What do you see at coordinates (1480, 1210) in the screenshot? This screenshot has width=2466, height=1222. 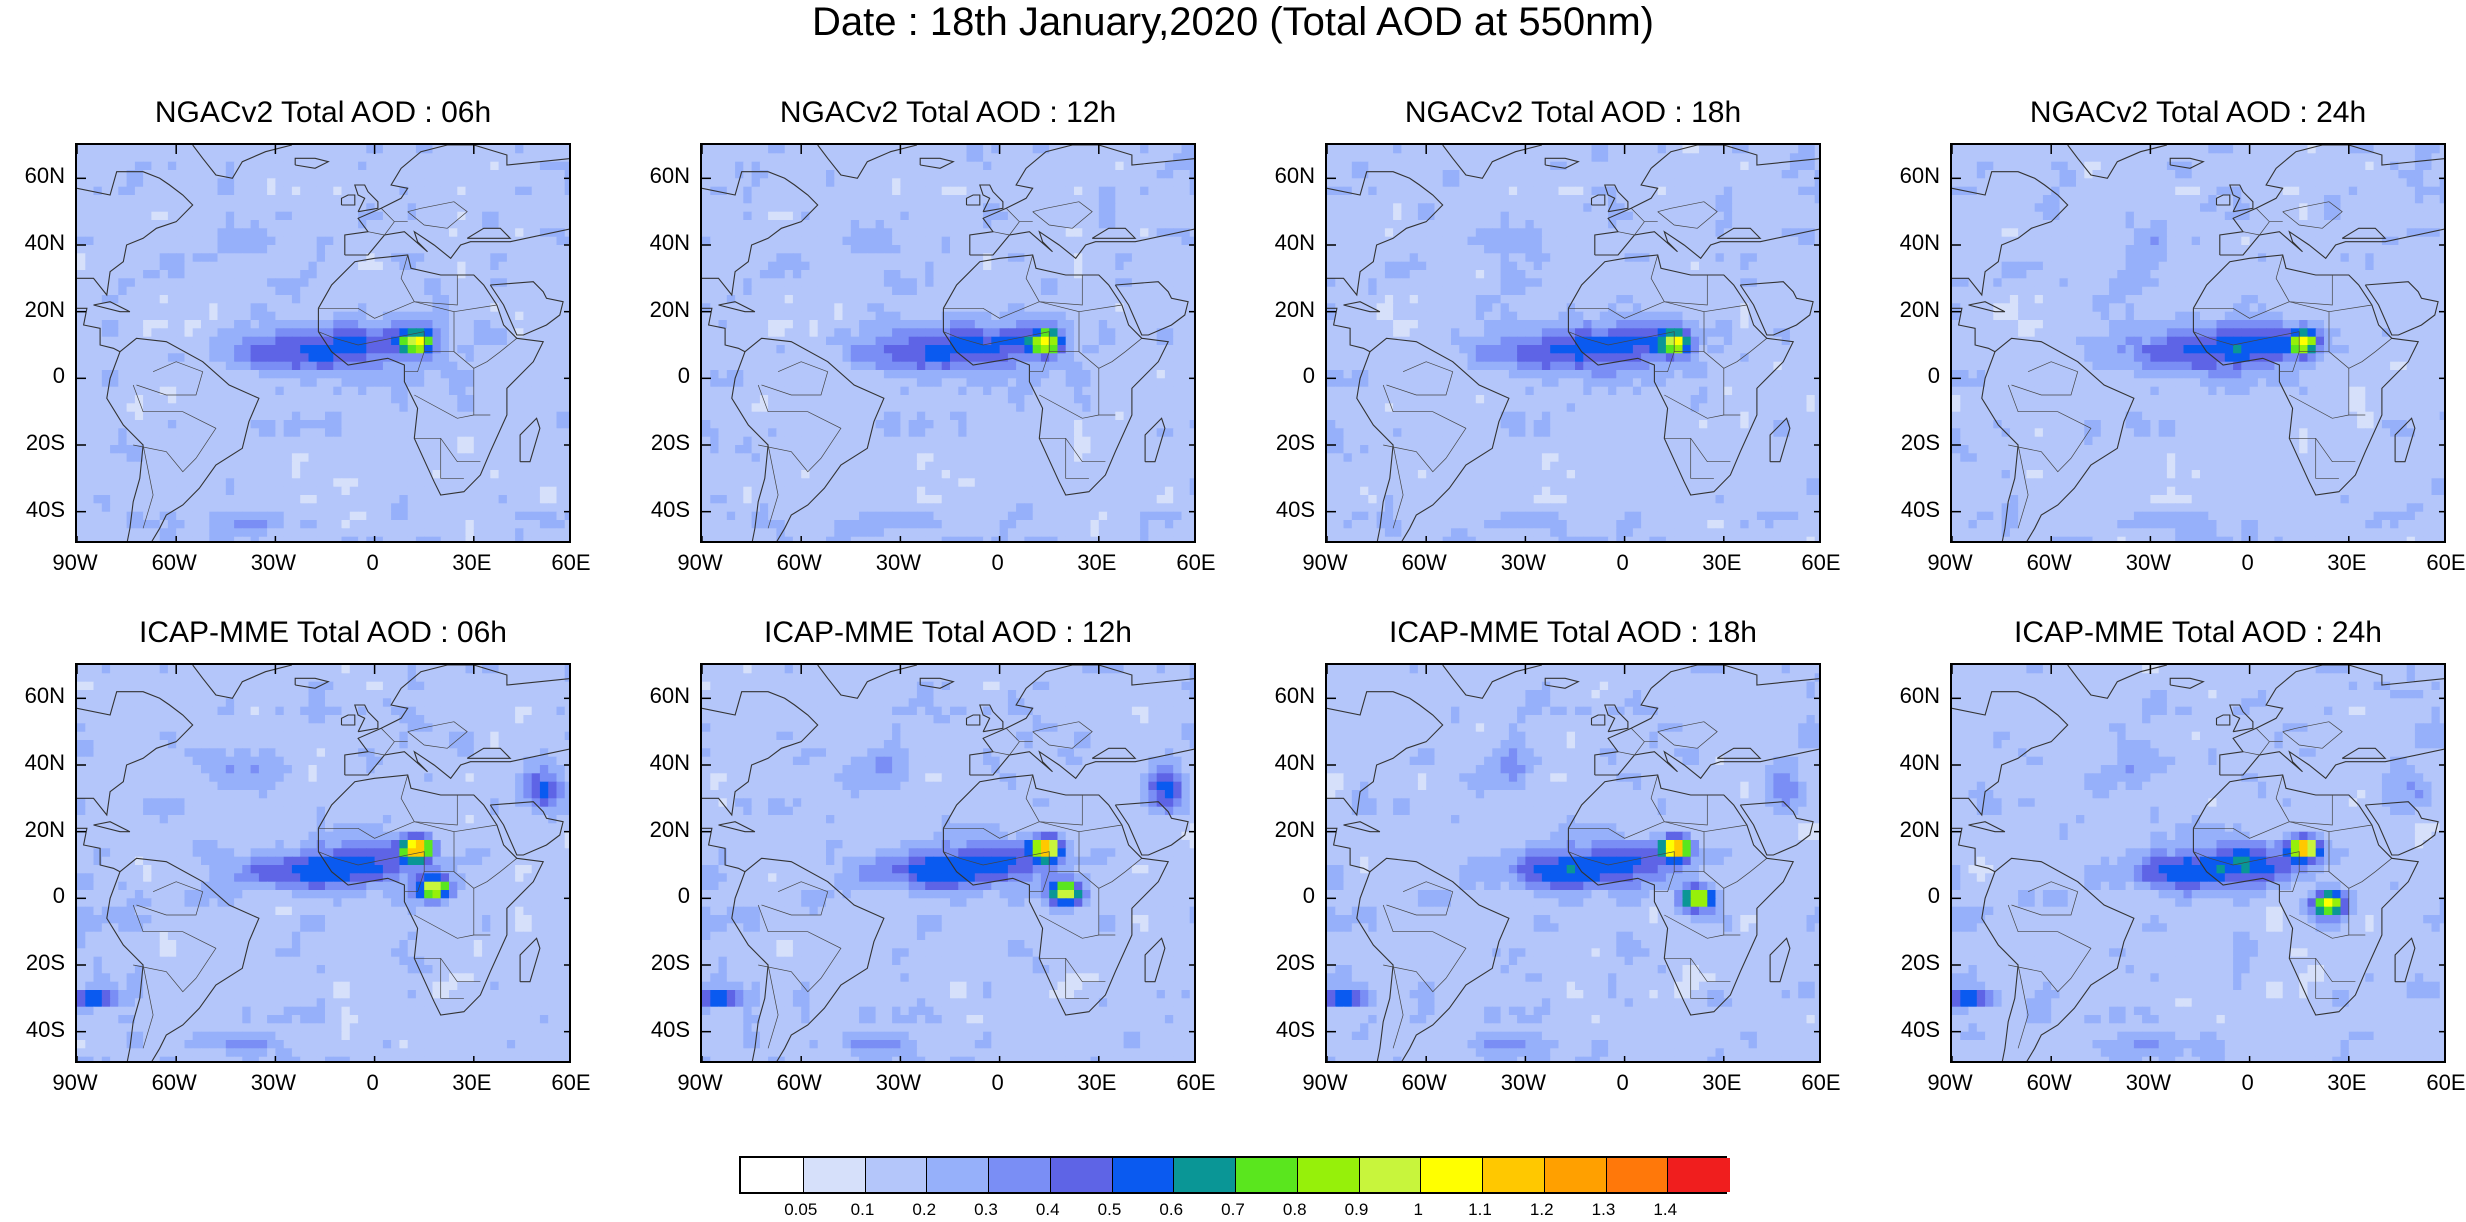 I see `colorbar-label: 1.1` at bounding box center [1480, 1210].